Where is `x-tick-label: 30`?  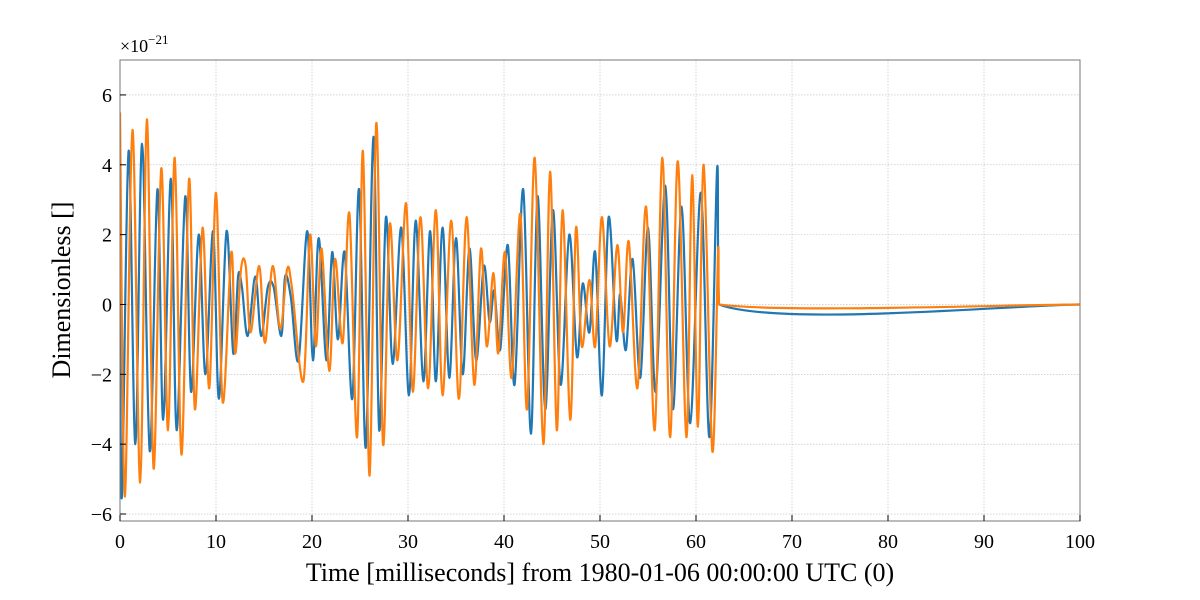
x-tick-label: 30 is located at coordinates (408, 542).